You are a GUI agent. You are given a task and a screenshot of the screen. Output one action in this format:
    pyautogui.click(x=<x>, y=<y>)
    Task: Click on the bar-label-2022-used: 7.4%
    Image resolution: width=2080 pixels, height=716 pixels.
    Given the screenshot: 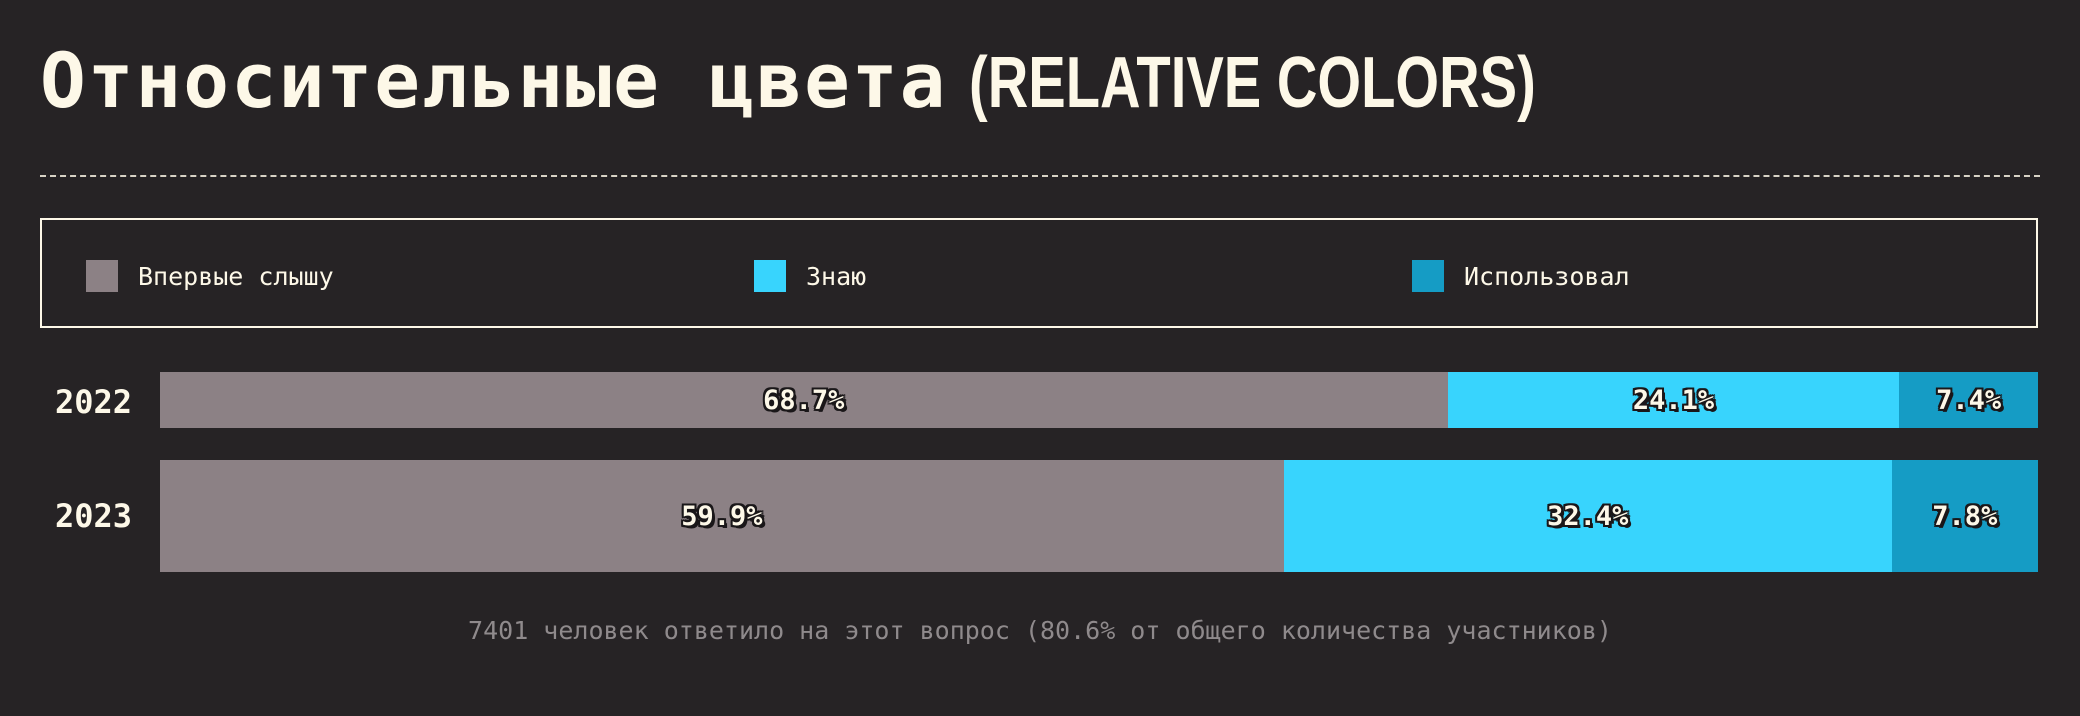 What is the action you would take?
    pyautogui.click(x=1969, y=400)
    